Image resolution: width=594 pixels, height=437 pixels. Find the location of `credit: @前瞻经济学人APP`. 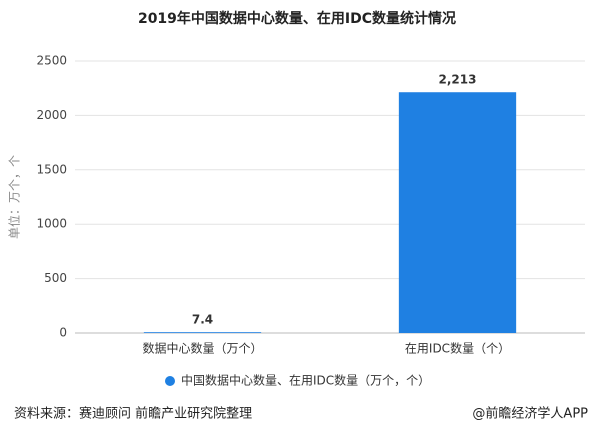

credit: @前瞻经济学人APP is located at coordinates (530, 414).